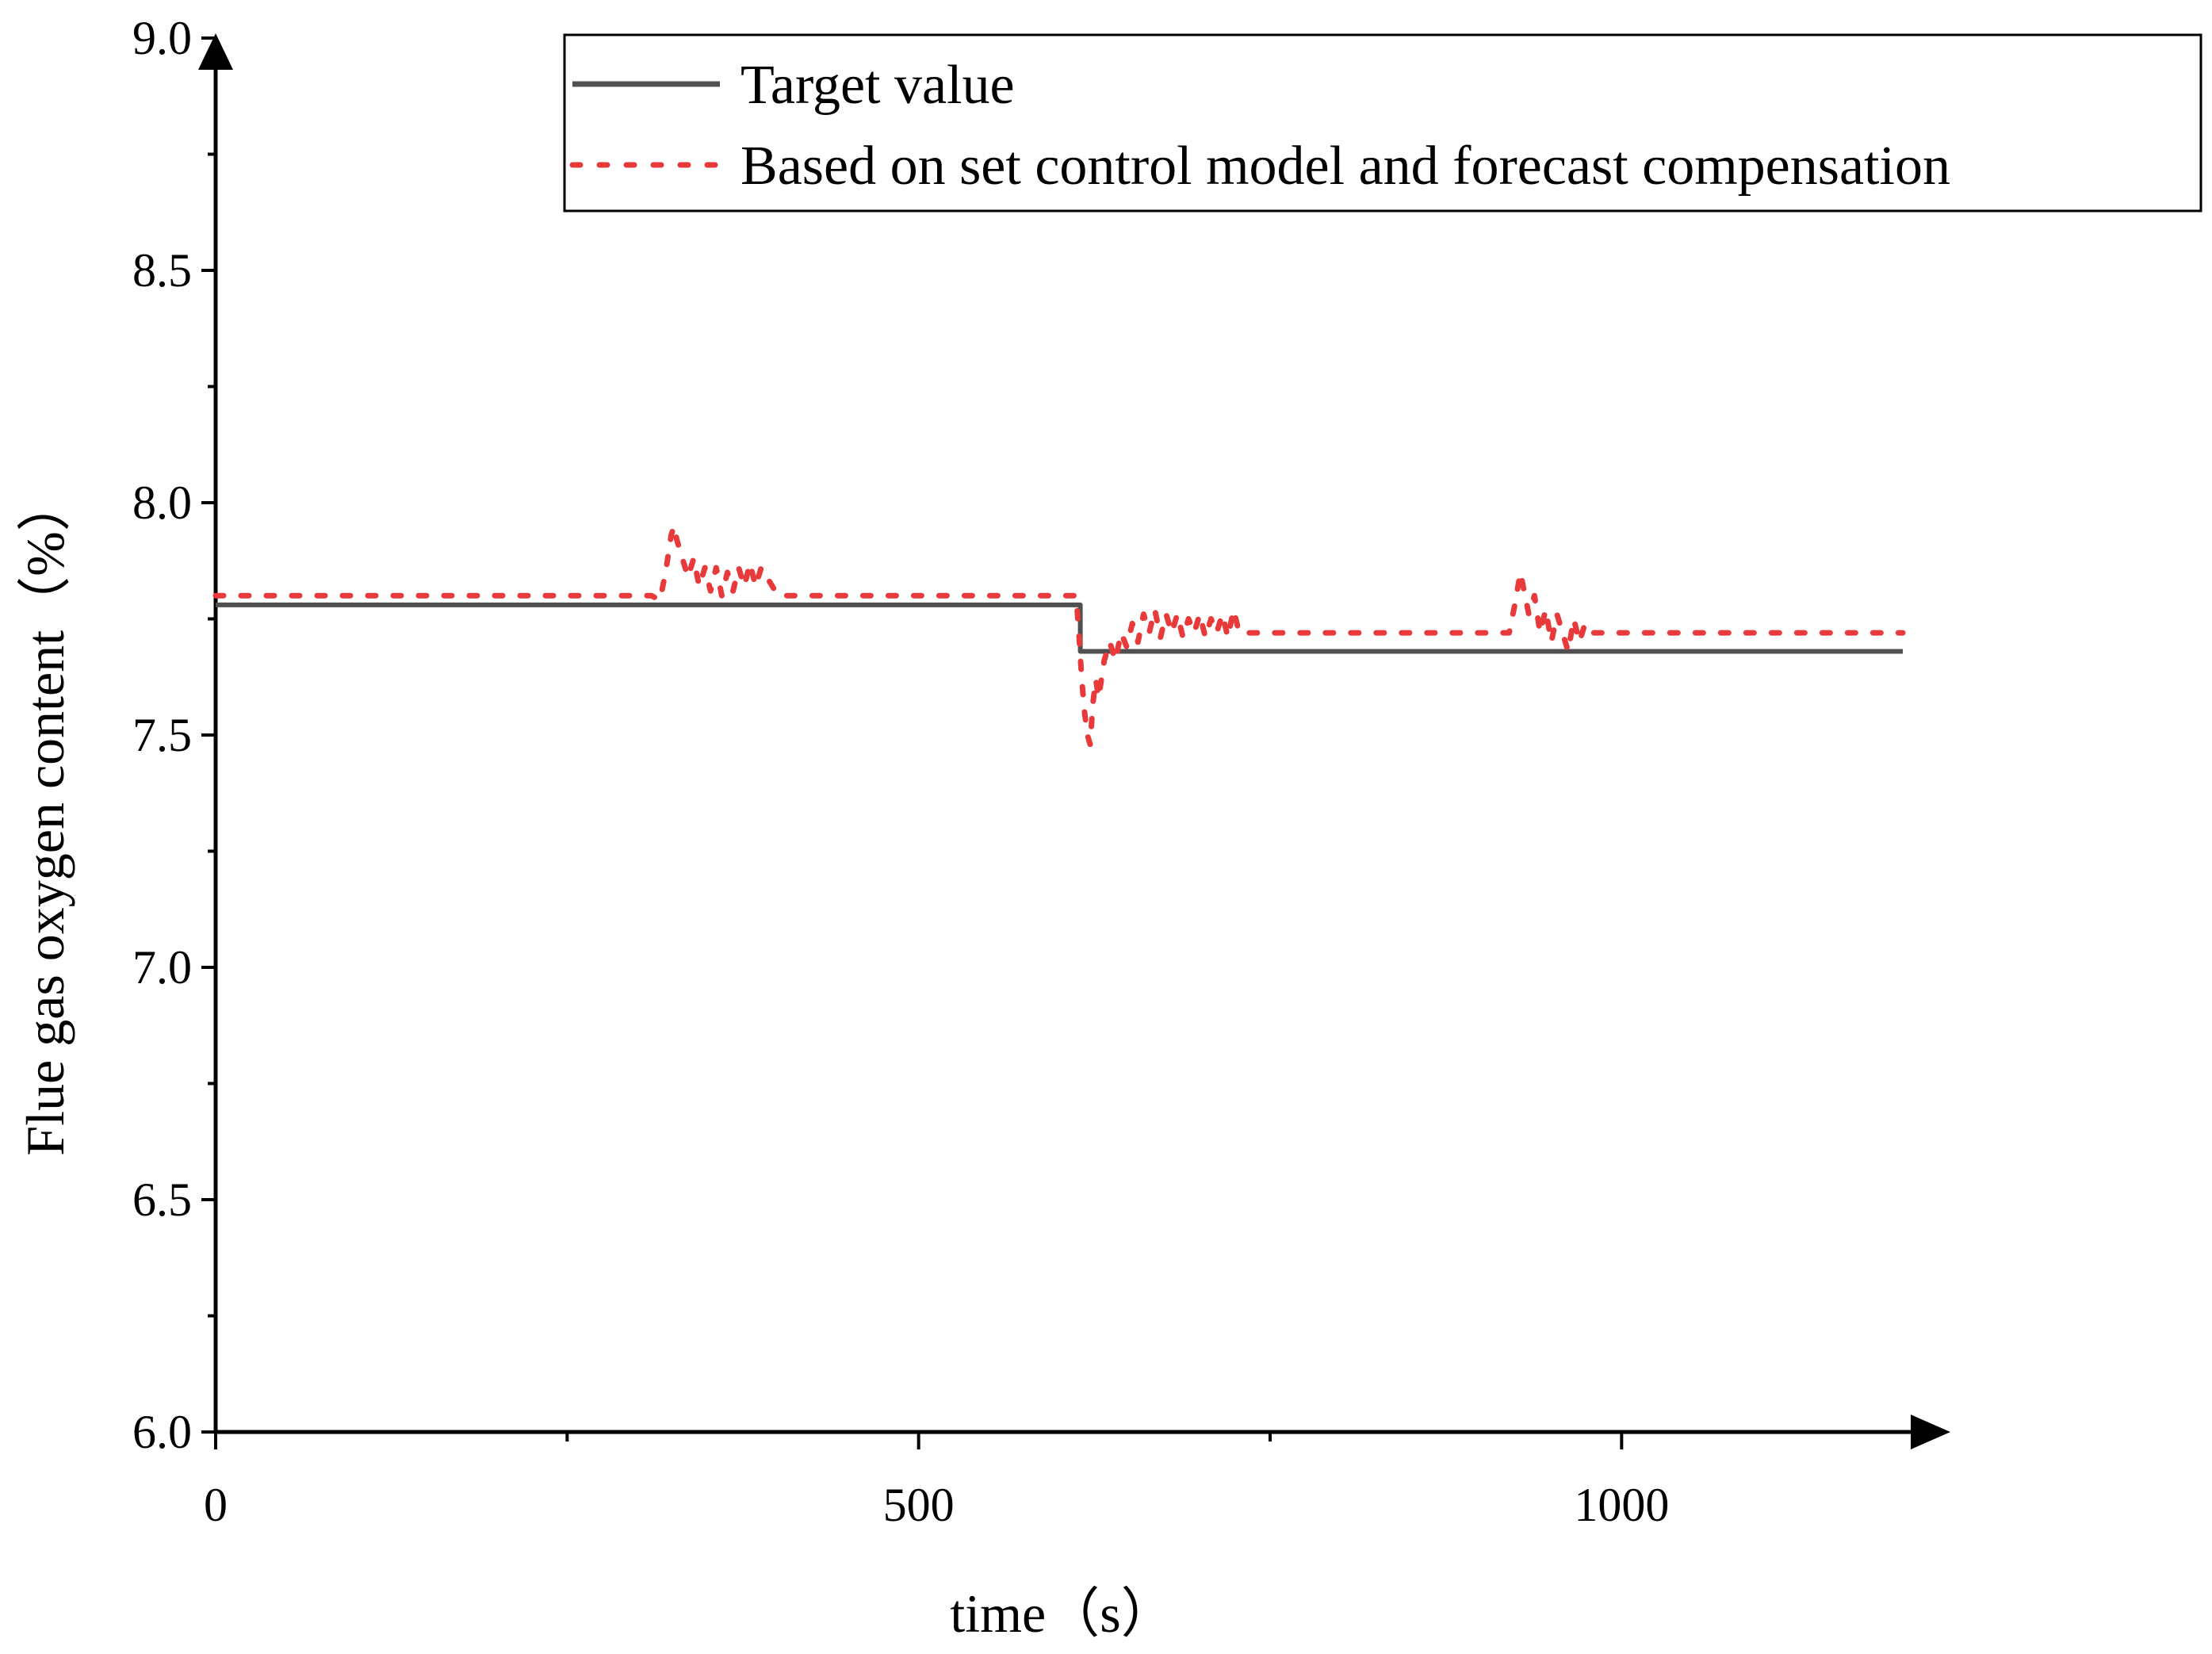 The width and height of the screenshot is (2212, 1654). I want to click on y-tick-label: 8.5, so click(162, 270).